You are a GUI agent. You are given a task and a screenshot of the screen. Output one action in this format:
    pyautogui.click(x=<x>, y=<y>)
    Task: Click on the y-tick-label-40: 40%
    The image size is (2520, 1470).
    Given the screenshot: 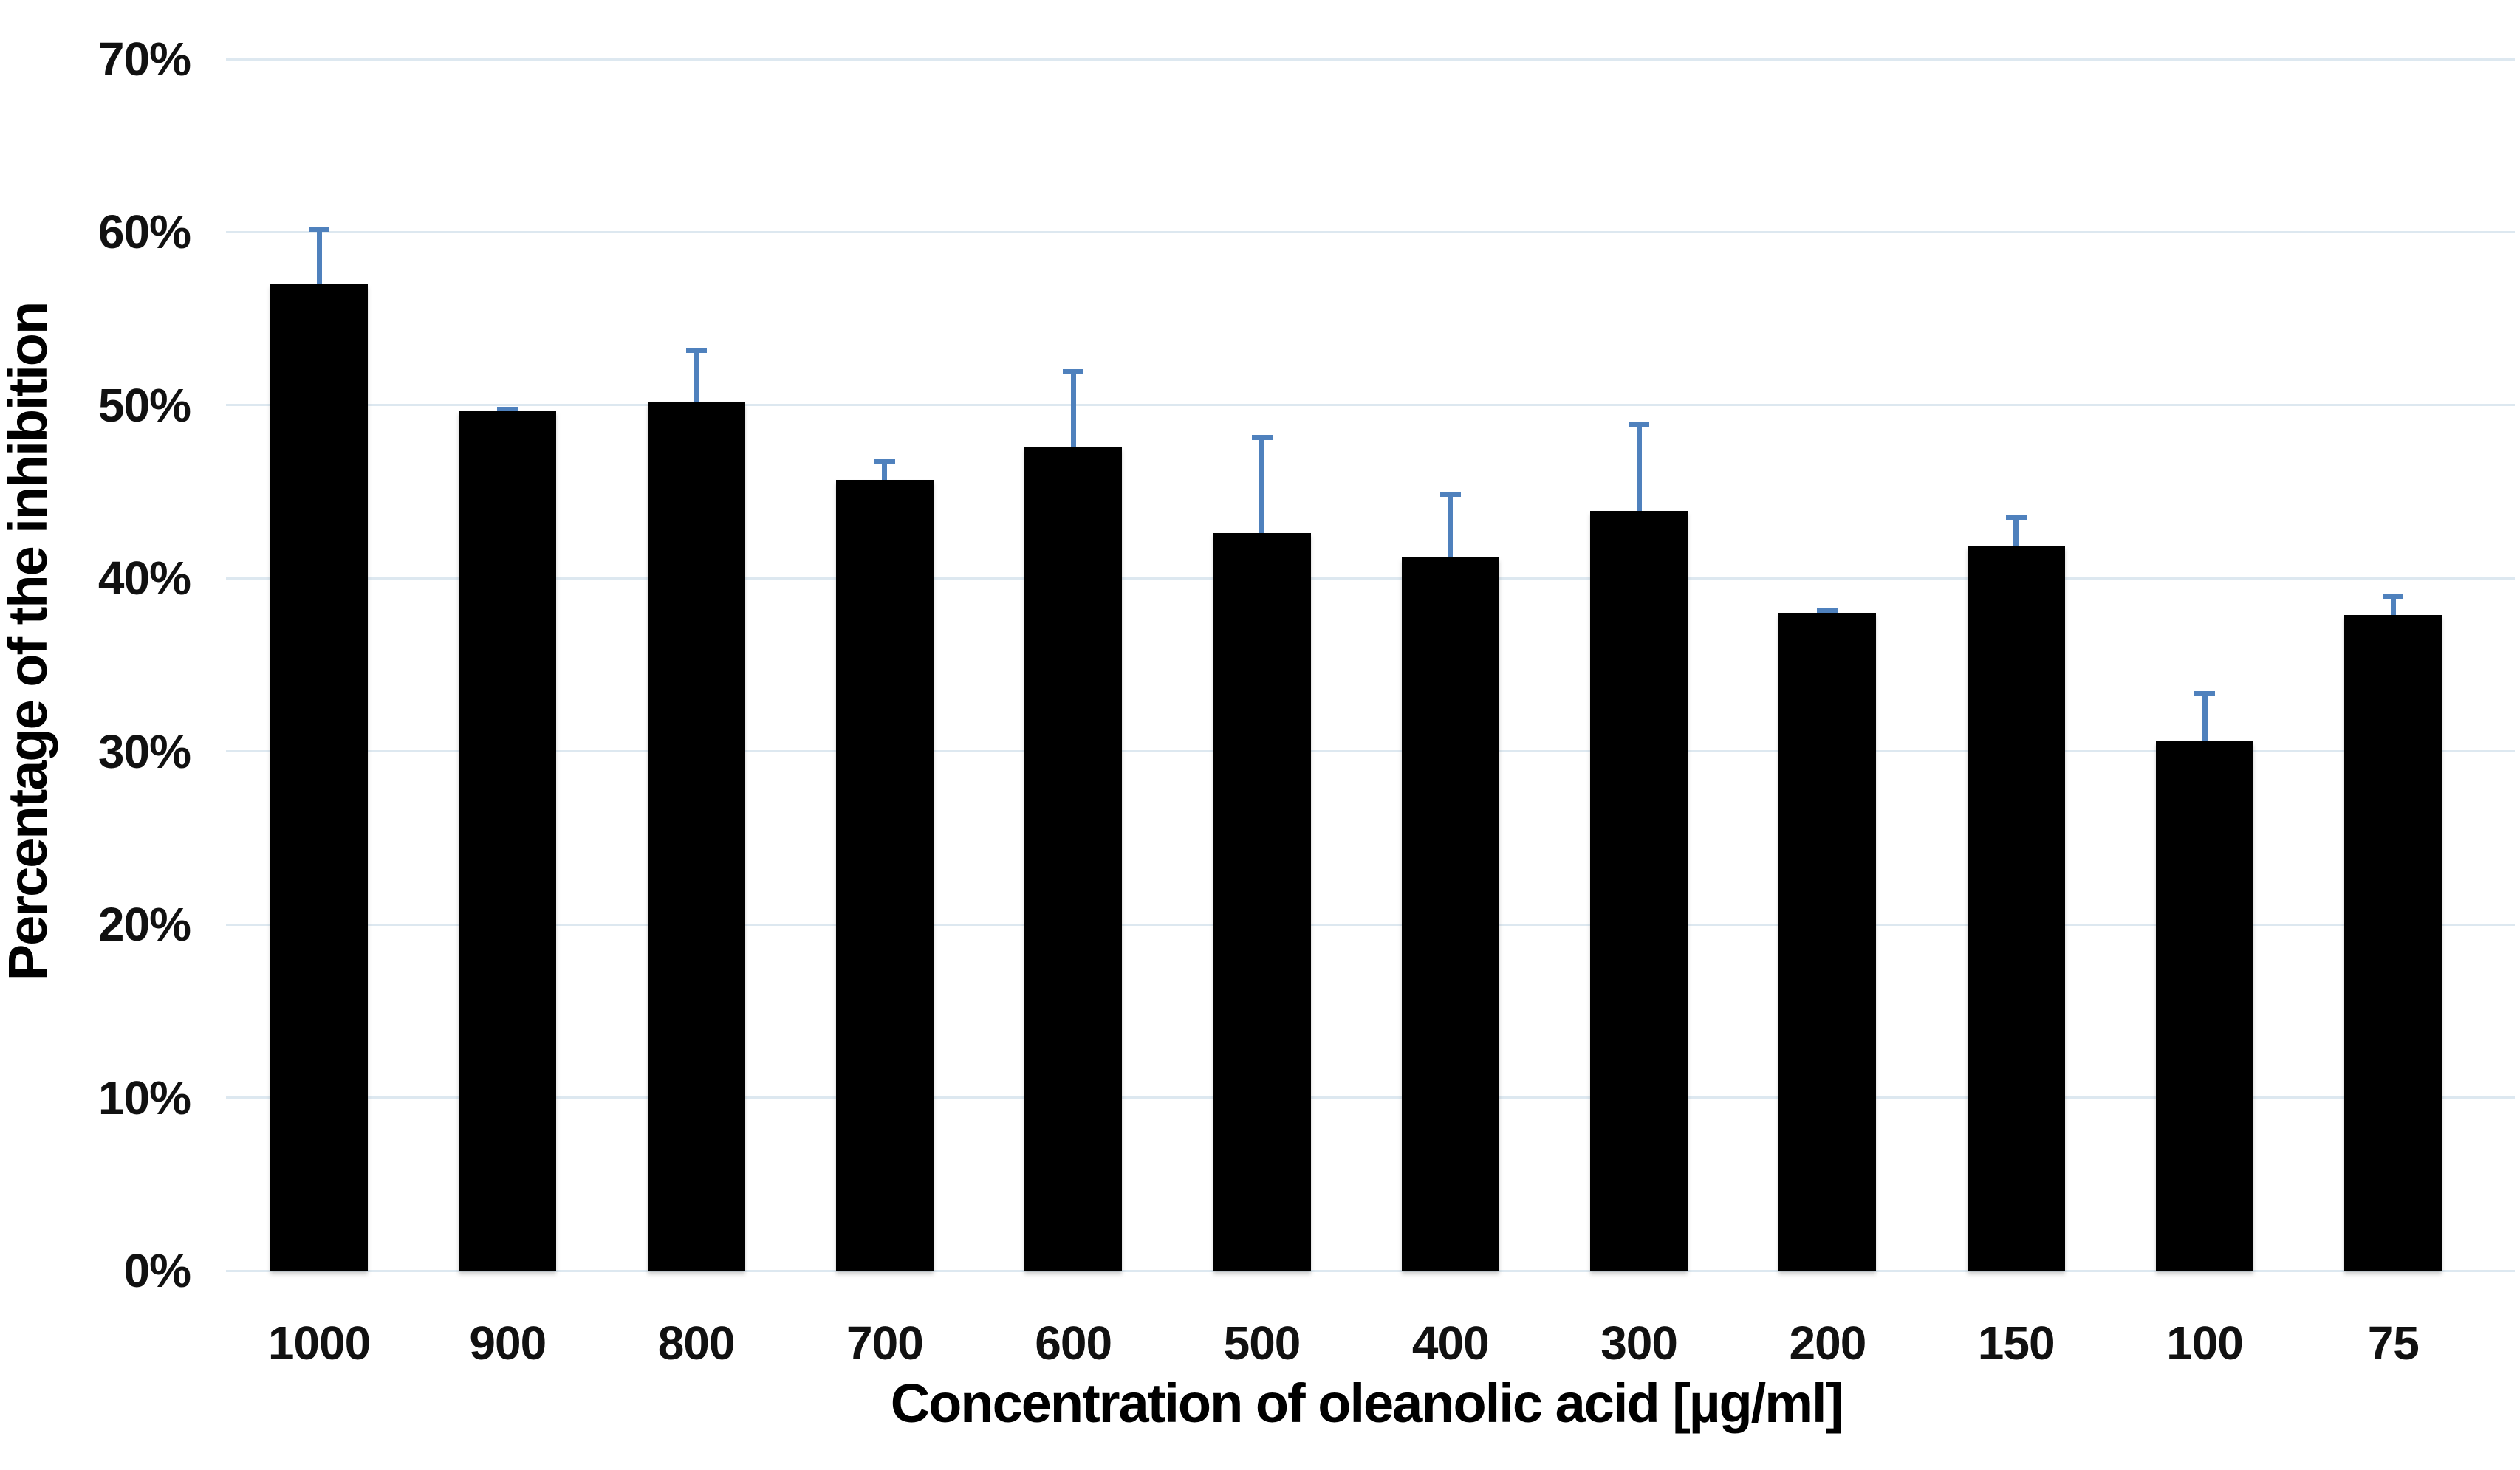 What is the action you would take?
    pyautogui.click(x=144, y=578)
    